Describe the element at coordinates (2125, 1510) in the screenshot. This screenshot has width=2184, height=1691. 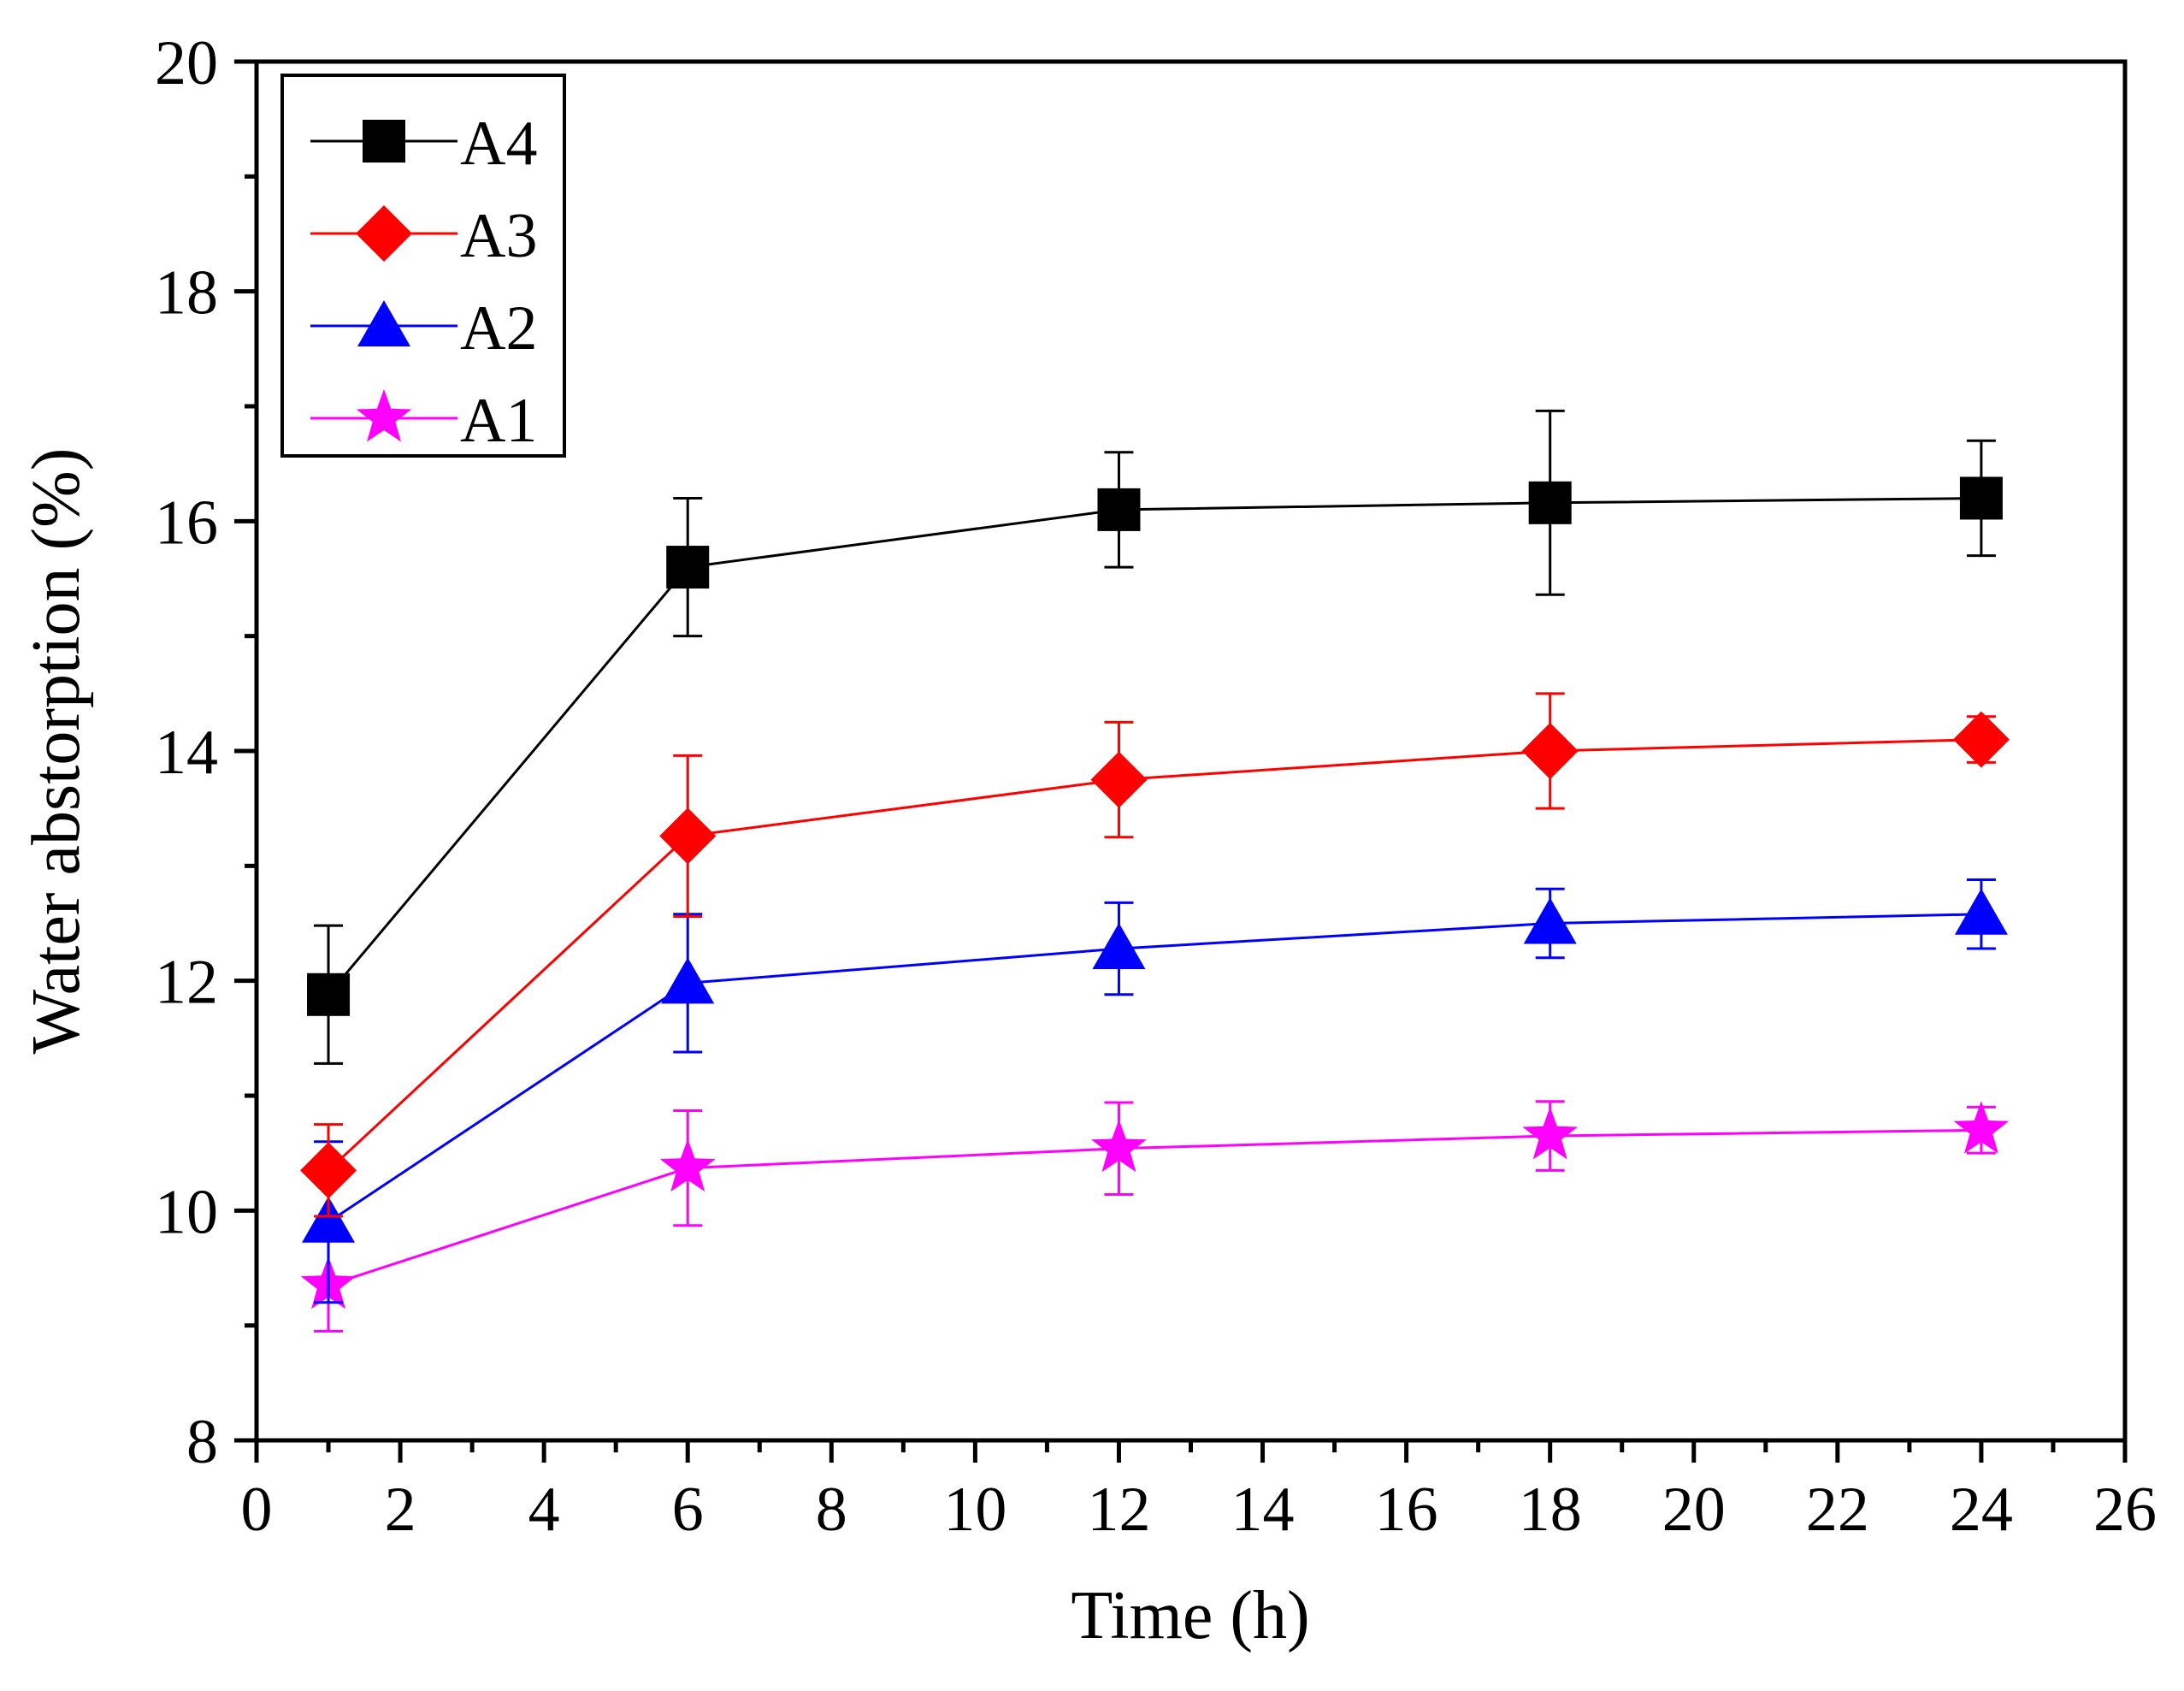
I see `x-tick-label-26: 26` at that location.